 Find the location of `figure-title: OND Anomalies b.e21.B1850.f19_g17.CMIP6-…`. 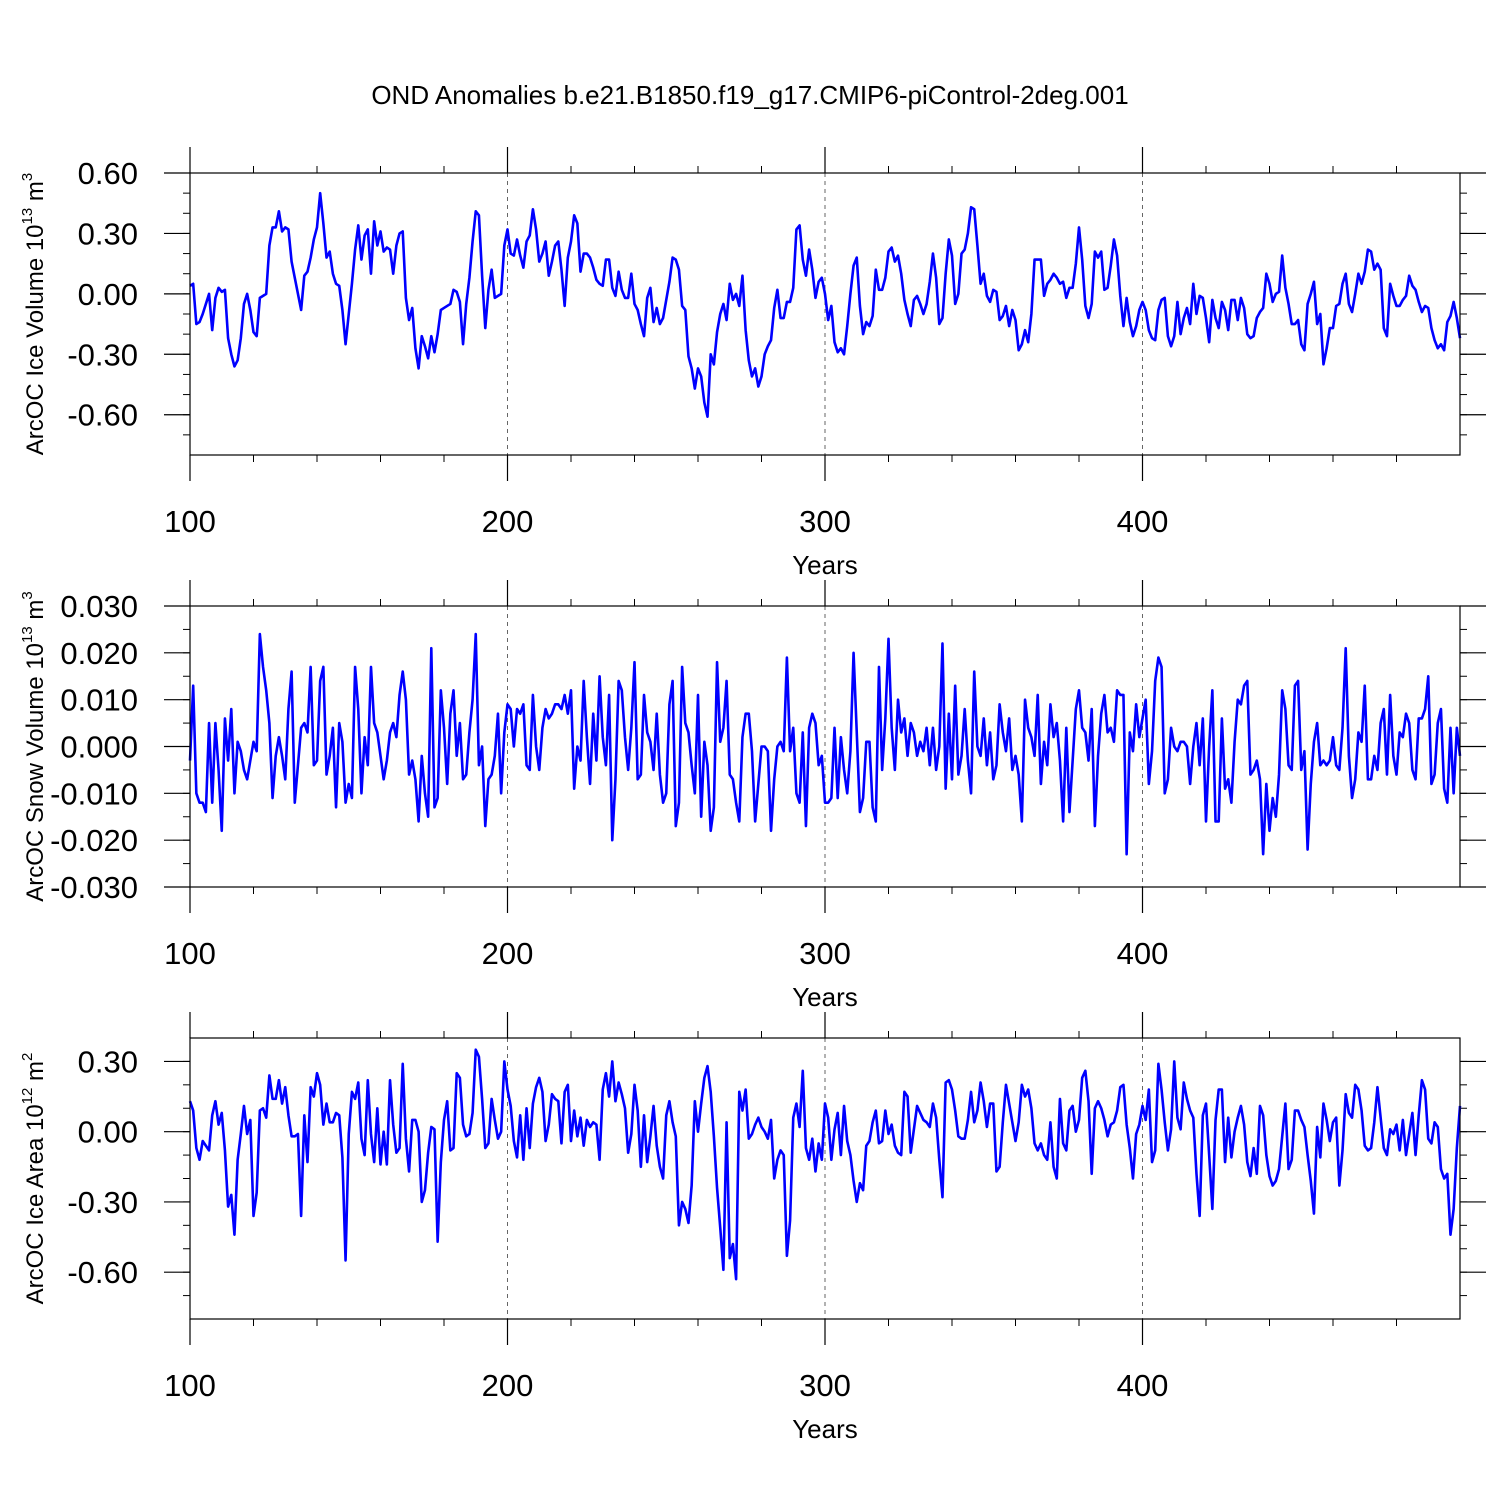

figure-title: OND Anomalies b.e21.B1850.f19_g17.CMIP6-… is located at coordinates (749, 95).